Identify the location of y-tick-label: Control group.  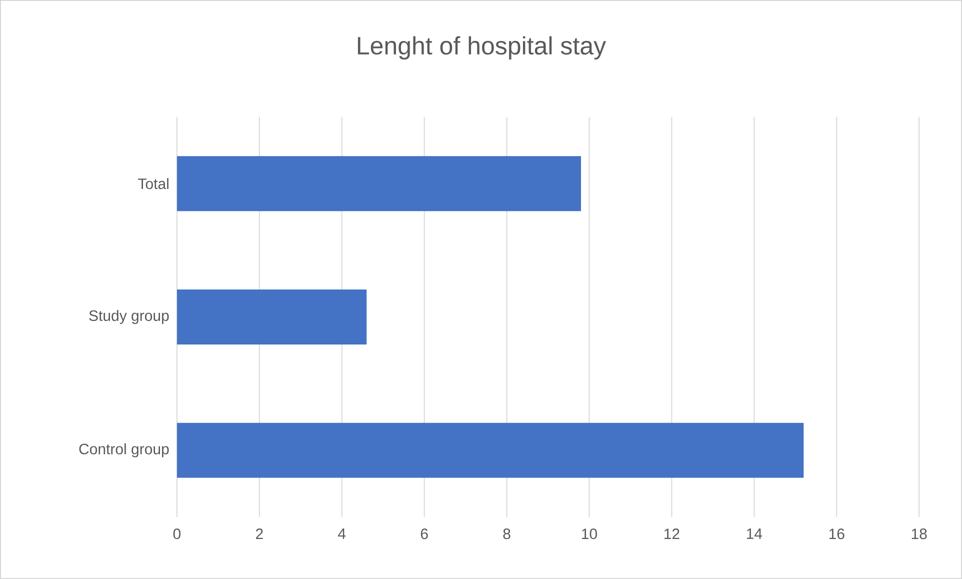
(124, 450).